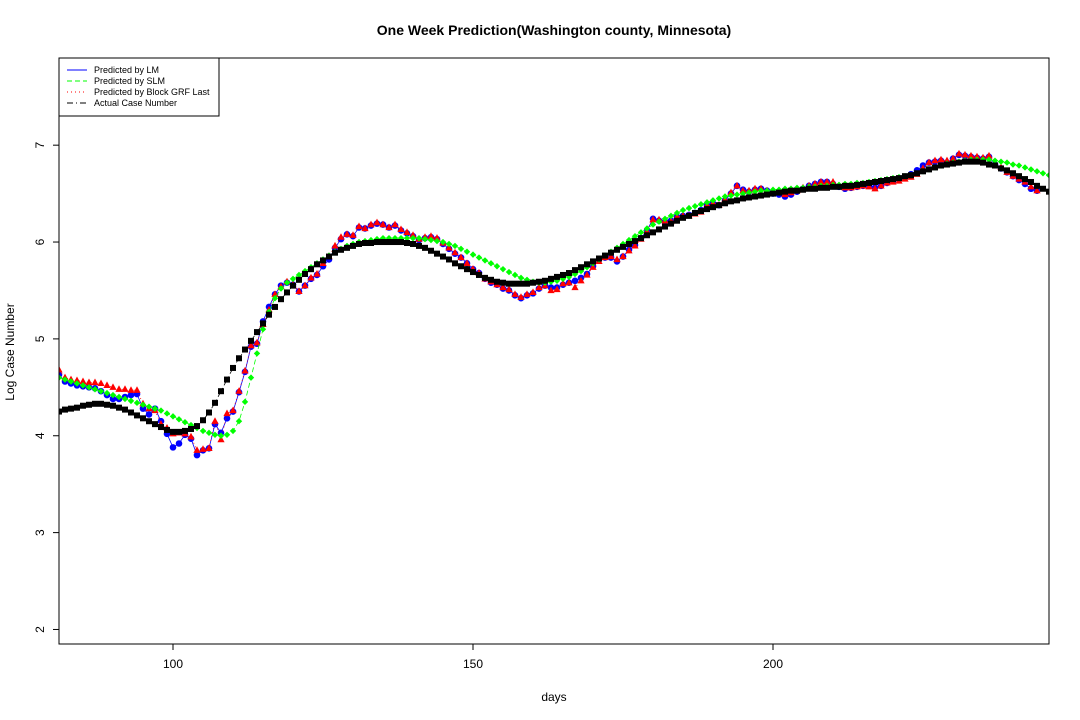 Image resolution: width=1080 pixels, height=720 pixels. Describe the element at coordinates (553, 697) in the screenshot. I see `x-axis-label: days` at that location.